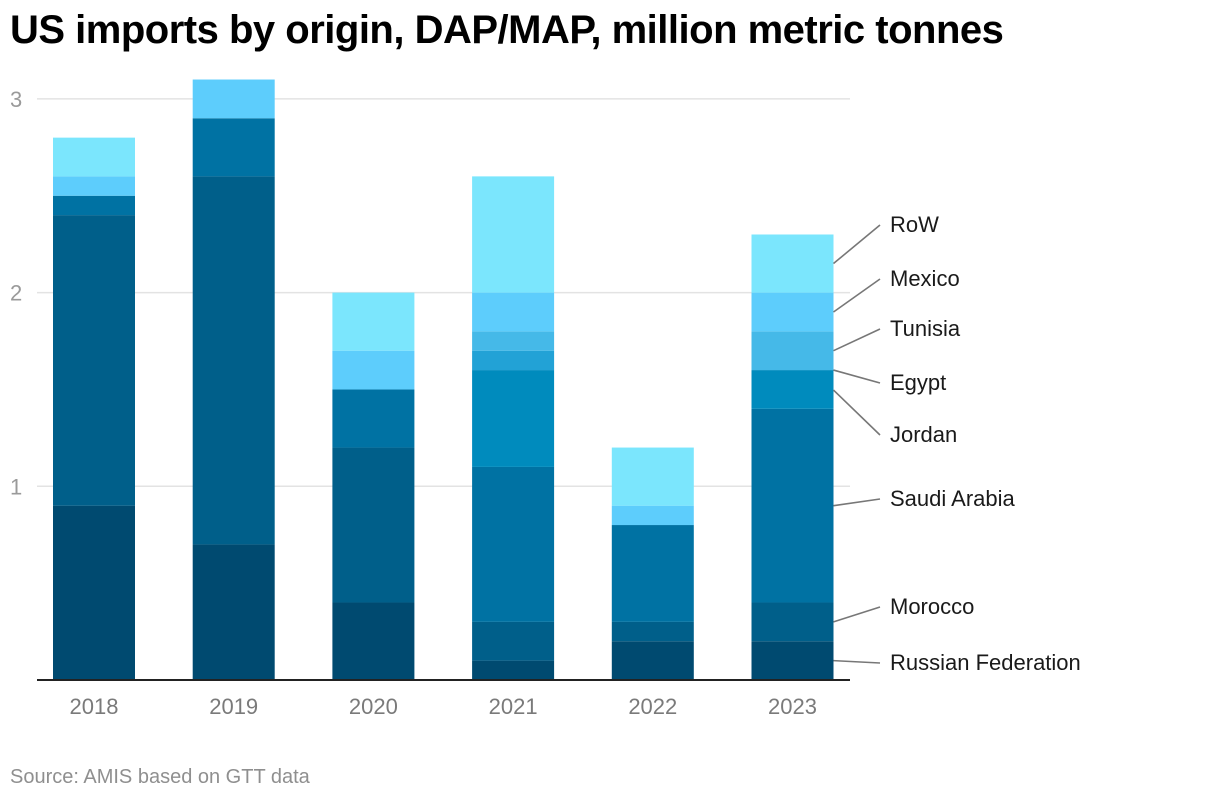 Image resolution: width=1220 pixels, height=802 pixels. I want to click on series-label-mexico: Mexico, so click(925, 278).